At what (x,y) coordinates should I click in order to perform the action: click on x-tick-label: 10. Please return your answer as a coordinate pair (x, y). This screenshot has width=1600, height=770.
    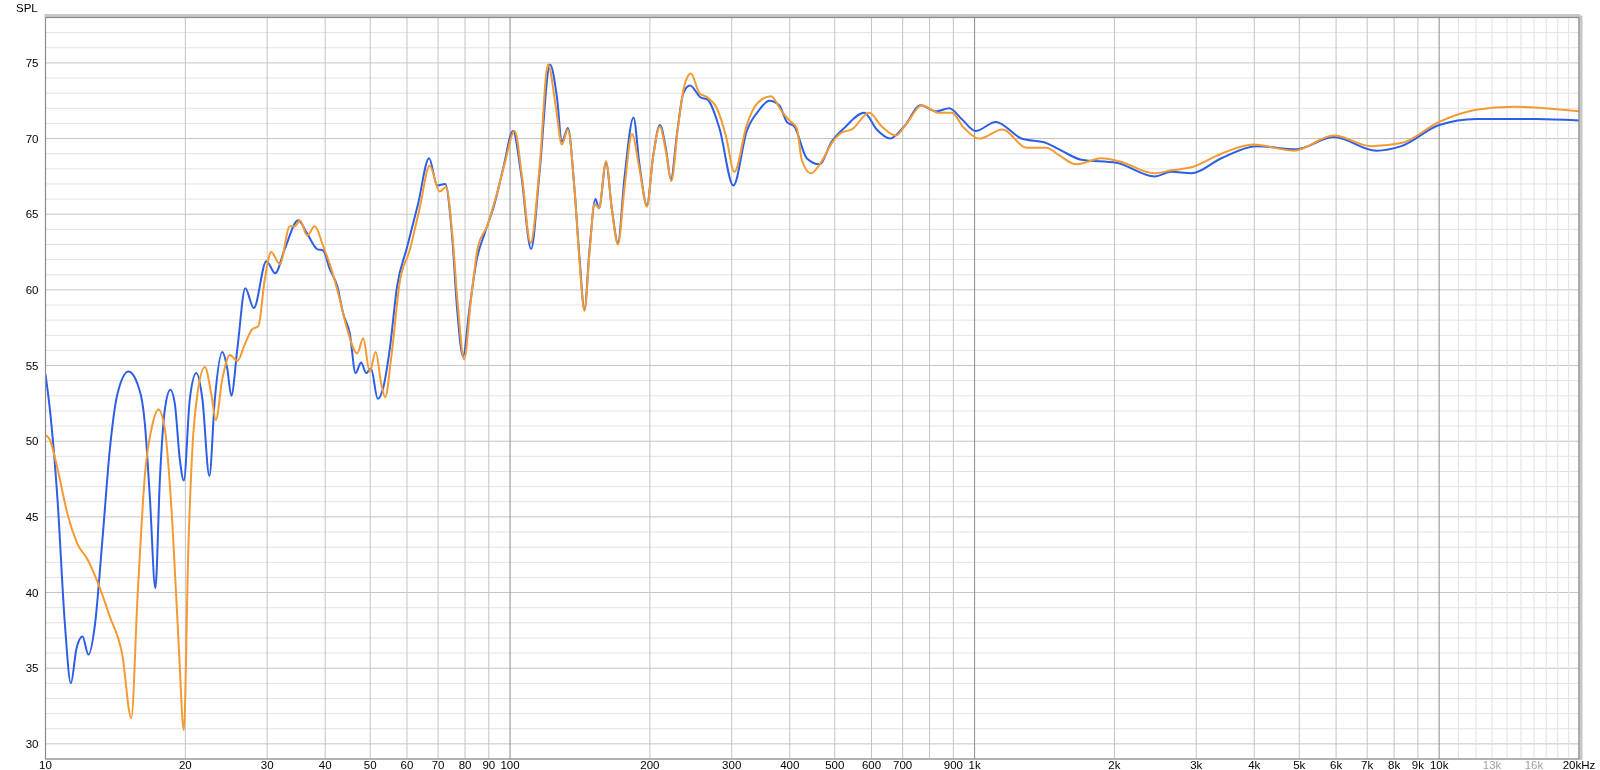
    Looking at the image, I should click on (45, 764).